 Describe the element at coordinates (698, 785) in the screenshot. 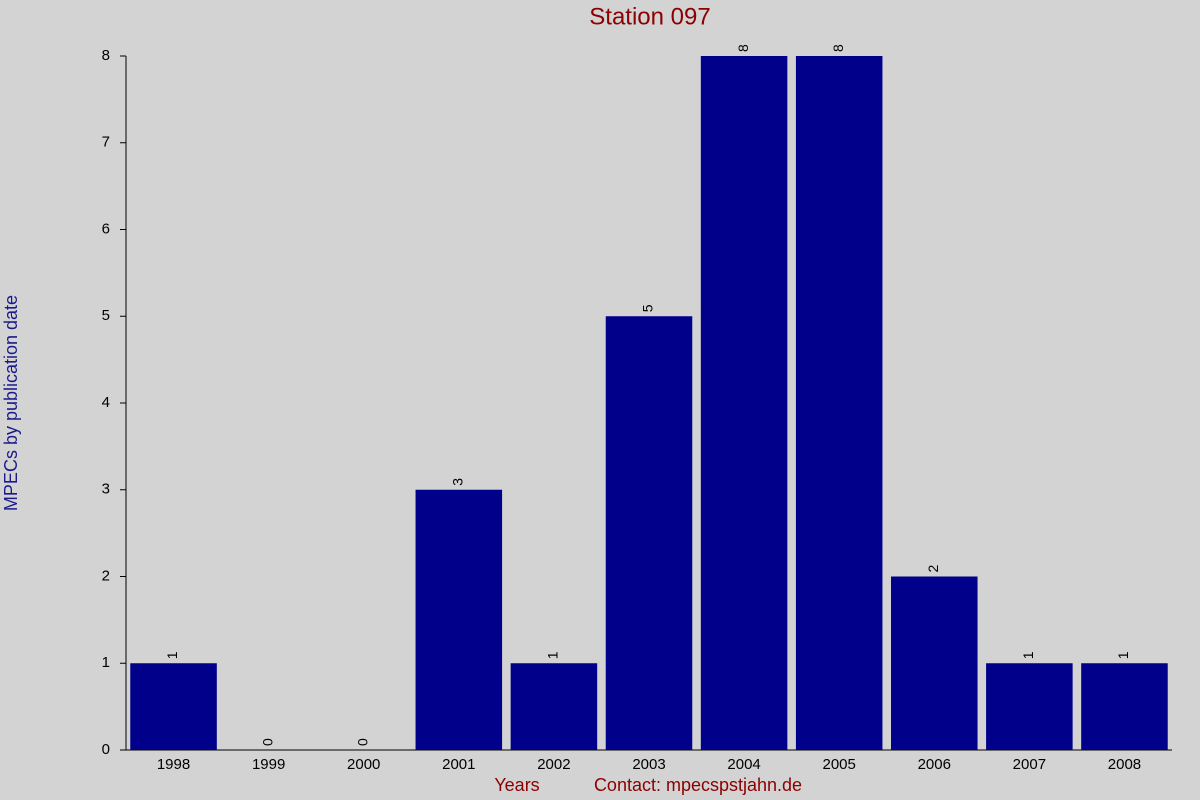

I see `annotation: Contact: mpecspstjahn.de` at that location.